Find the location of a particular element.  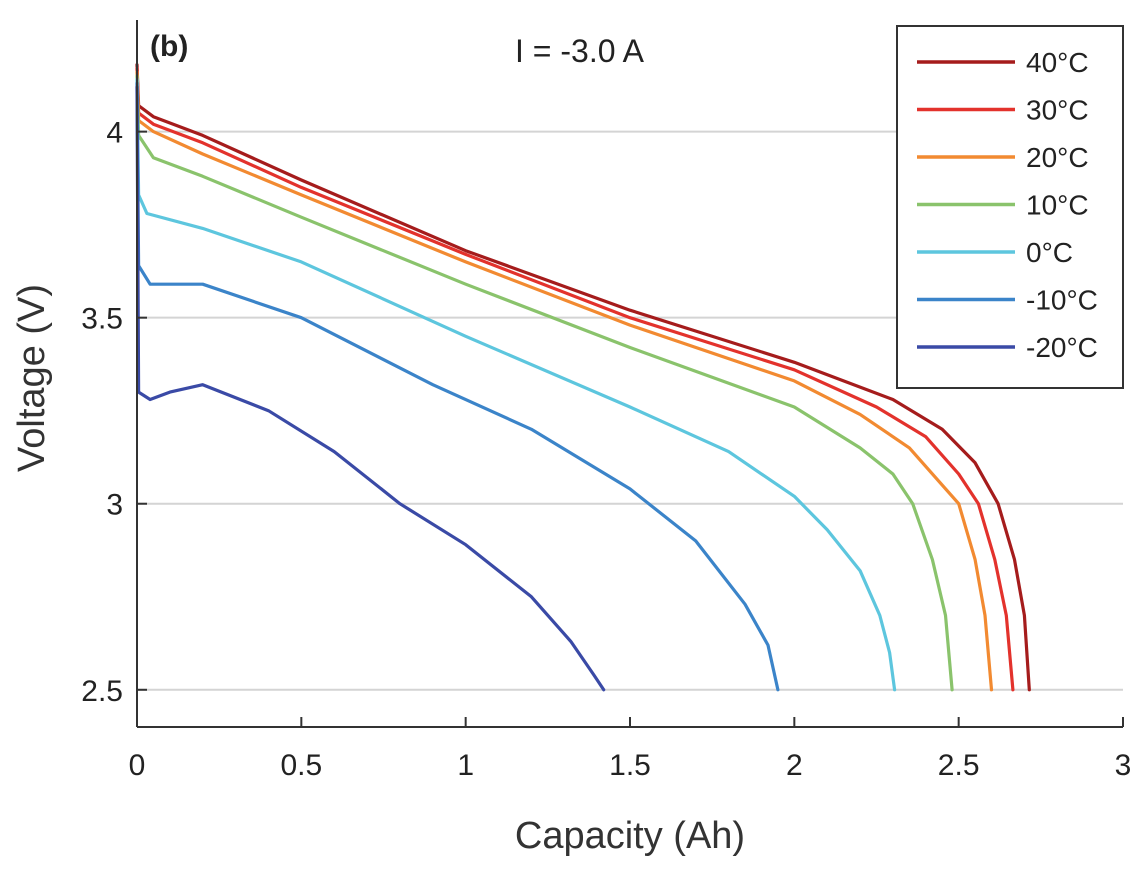

legend-item: 20°C is located at coordinates (1003, 157).